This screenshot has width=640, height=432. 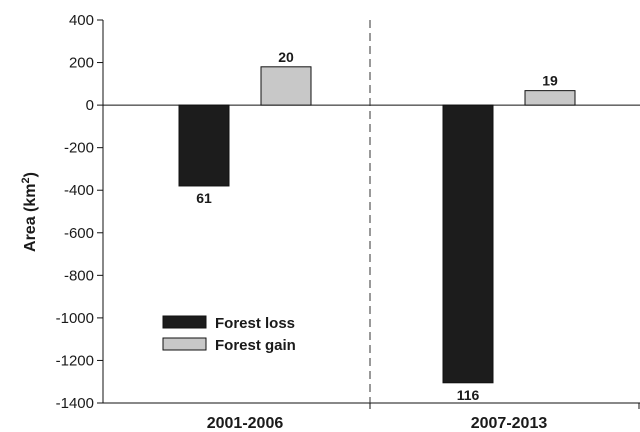 I want to click on y-axis-title: Area (km2), so click(x=29, y=212).